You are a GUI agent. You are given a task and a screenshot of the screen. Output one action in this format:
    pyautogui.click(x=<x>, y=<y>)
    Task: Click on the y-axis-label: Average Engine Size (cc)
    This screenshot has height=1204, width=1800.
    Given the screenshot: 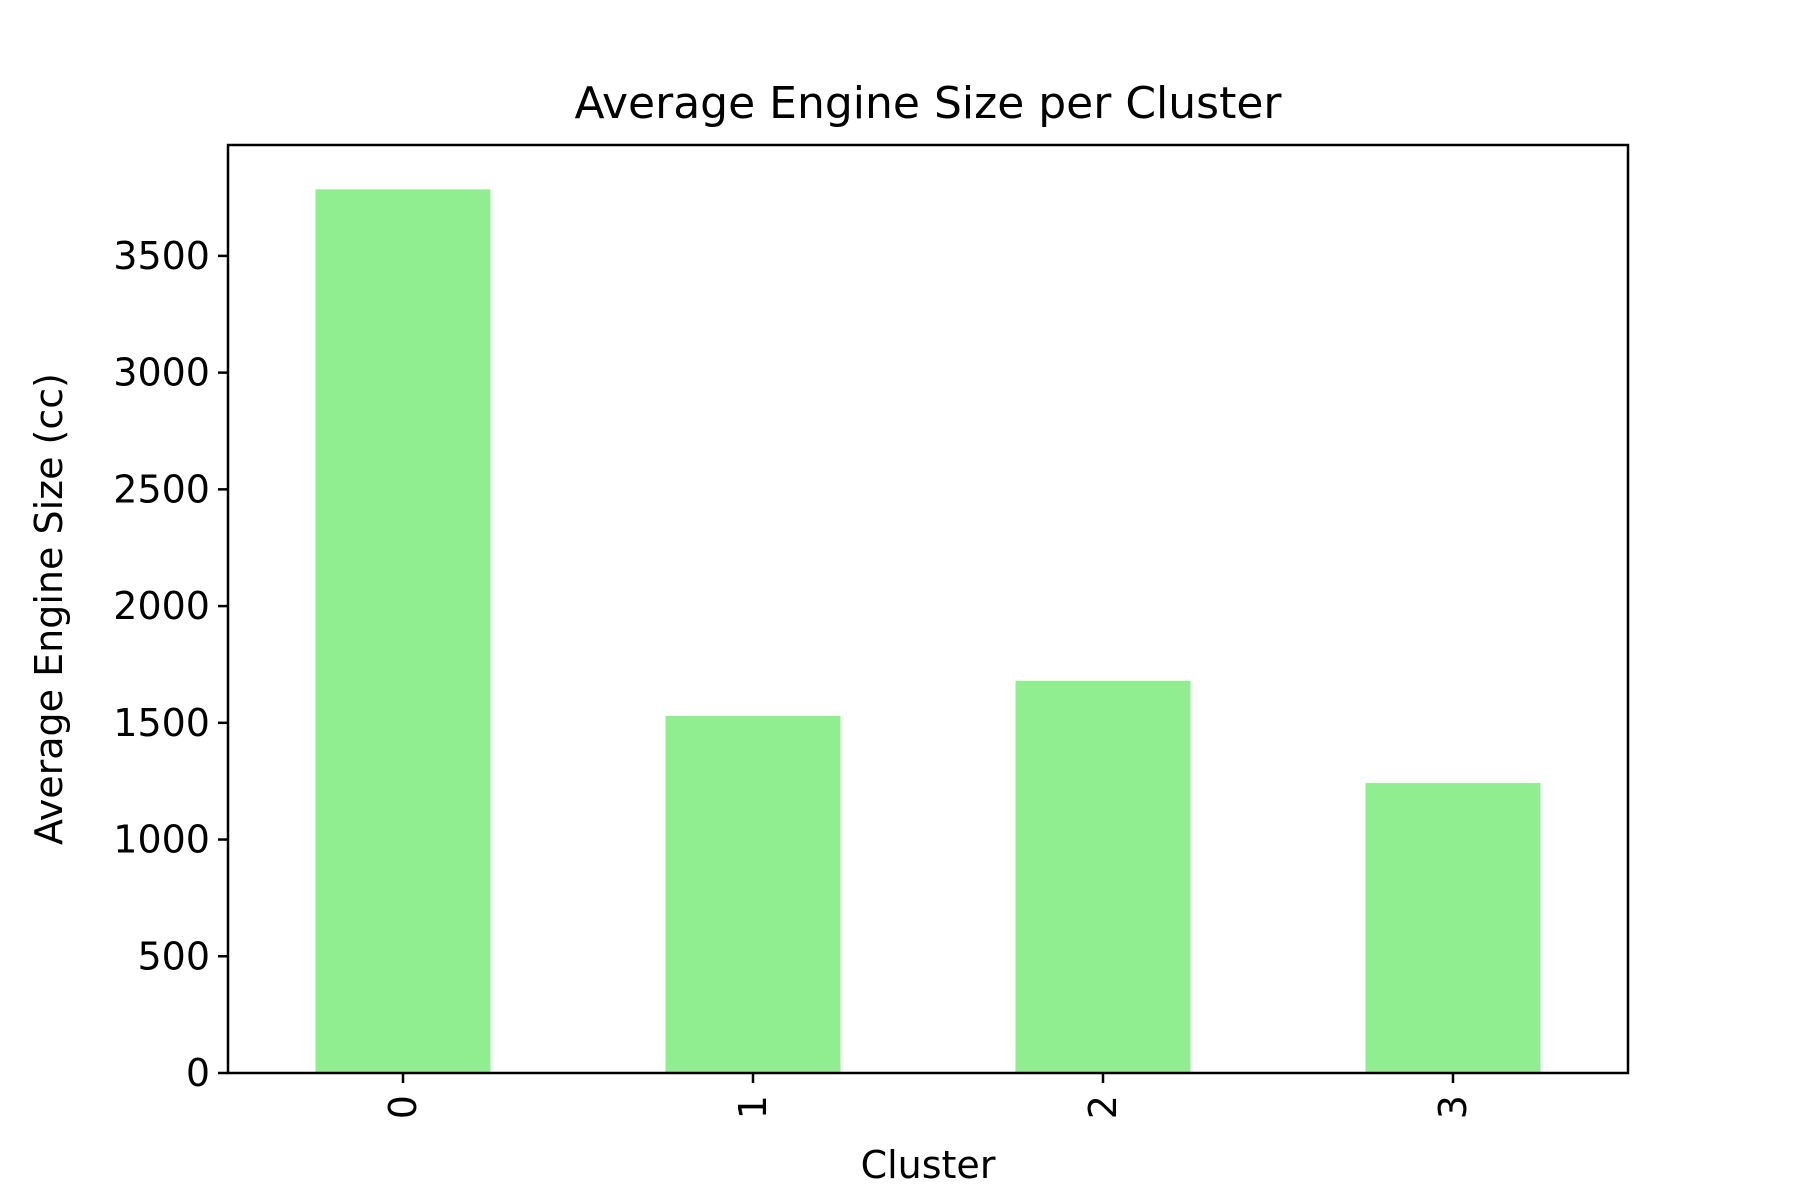 What is the action you would take?
    pyautogui.click(x=49, y=609)
    